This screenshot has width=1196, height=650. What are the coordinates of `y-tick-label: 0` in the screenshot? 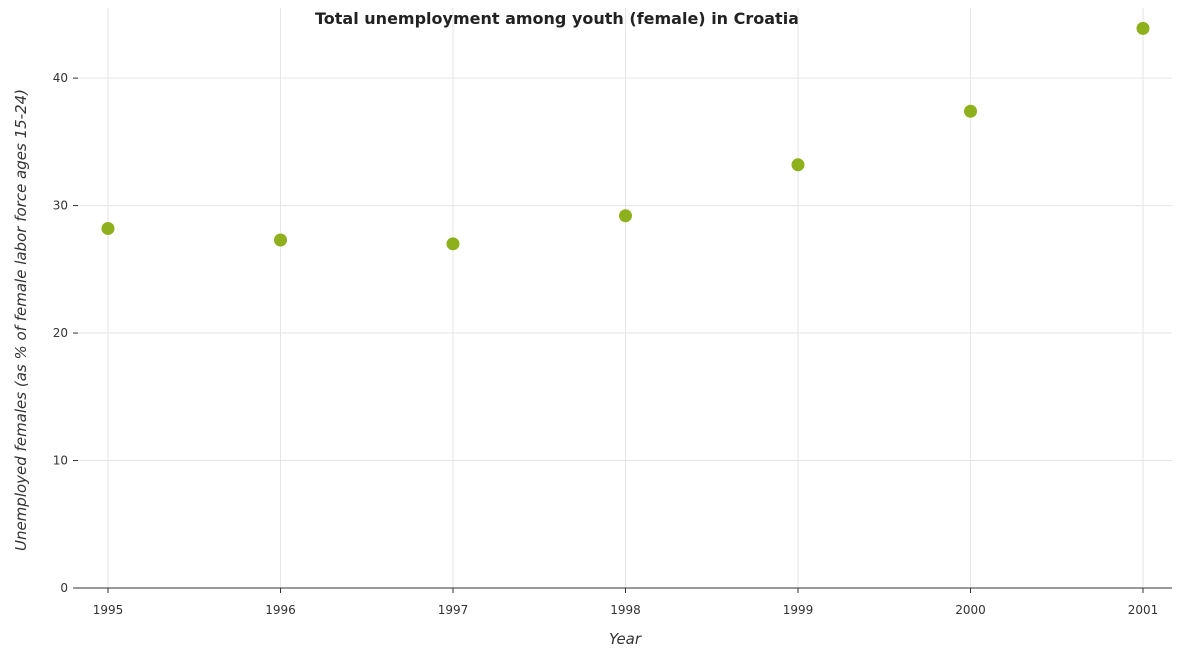 It's located at (64, 588).